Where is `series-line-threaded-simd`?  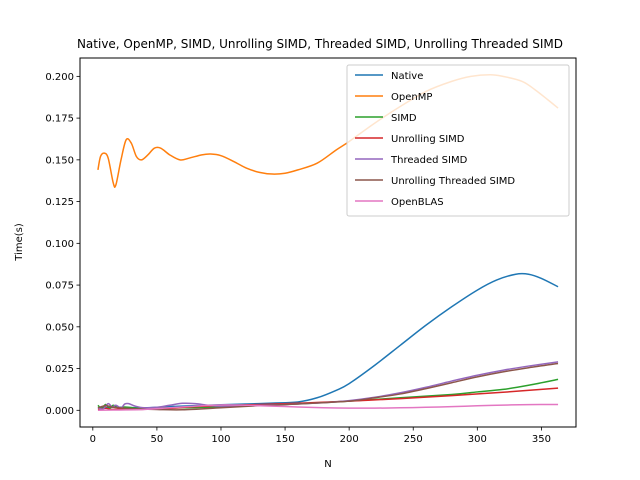
series-line-threaded-simd is located at coordinates (328, 385).